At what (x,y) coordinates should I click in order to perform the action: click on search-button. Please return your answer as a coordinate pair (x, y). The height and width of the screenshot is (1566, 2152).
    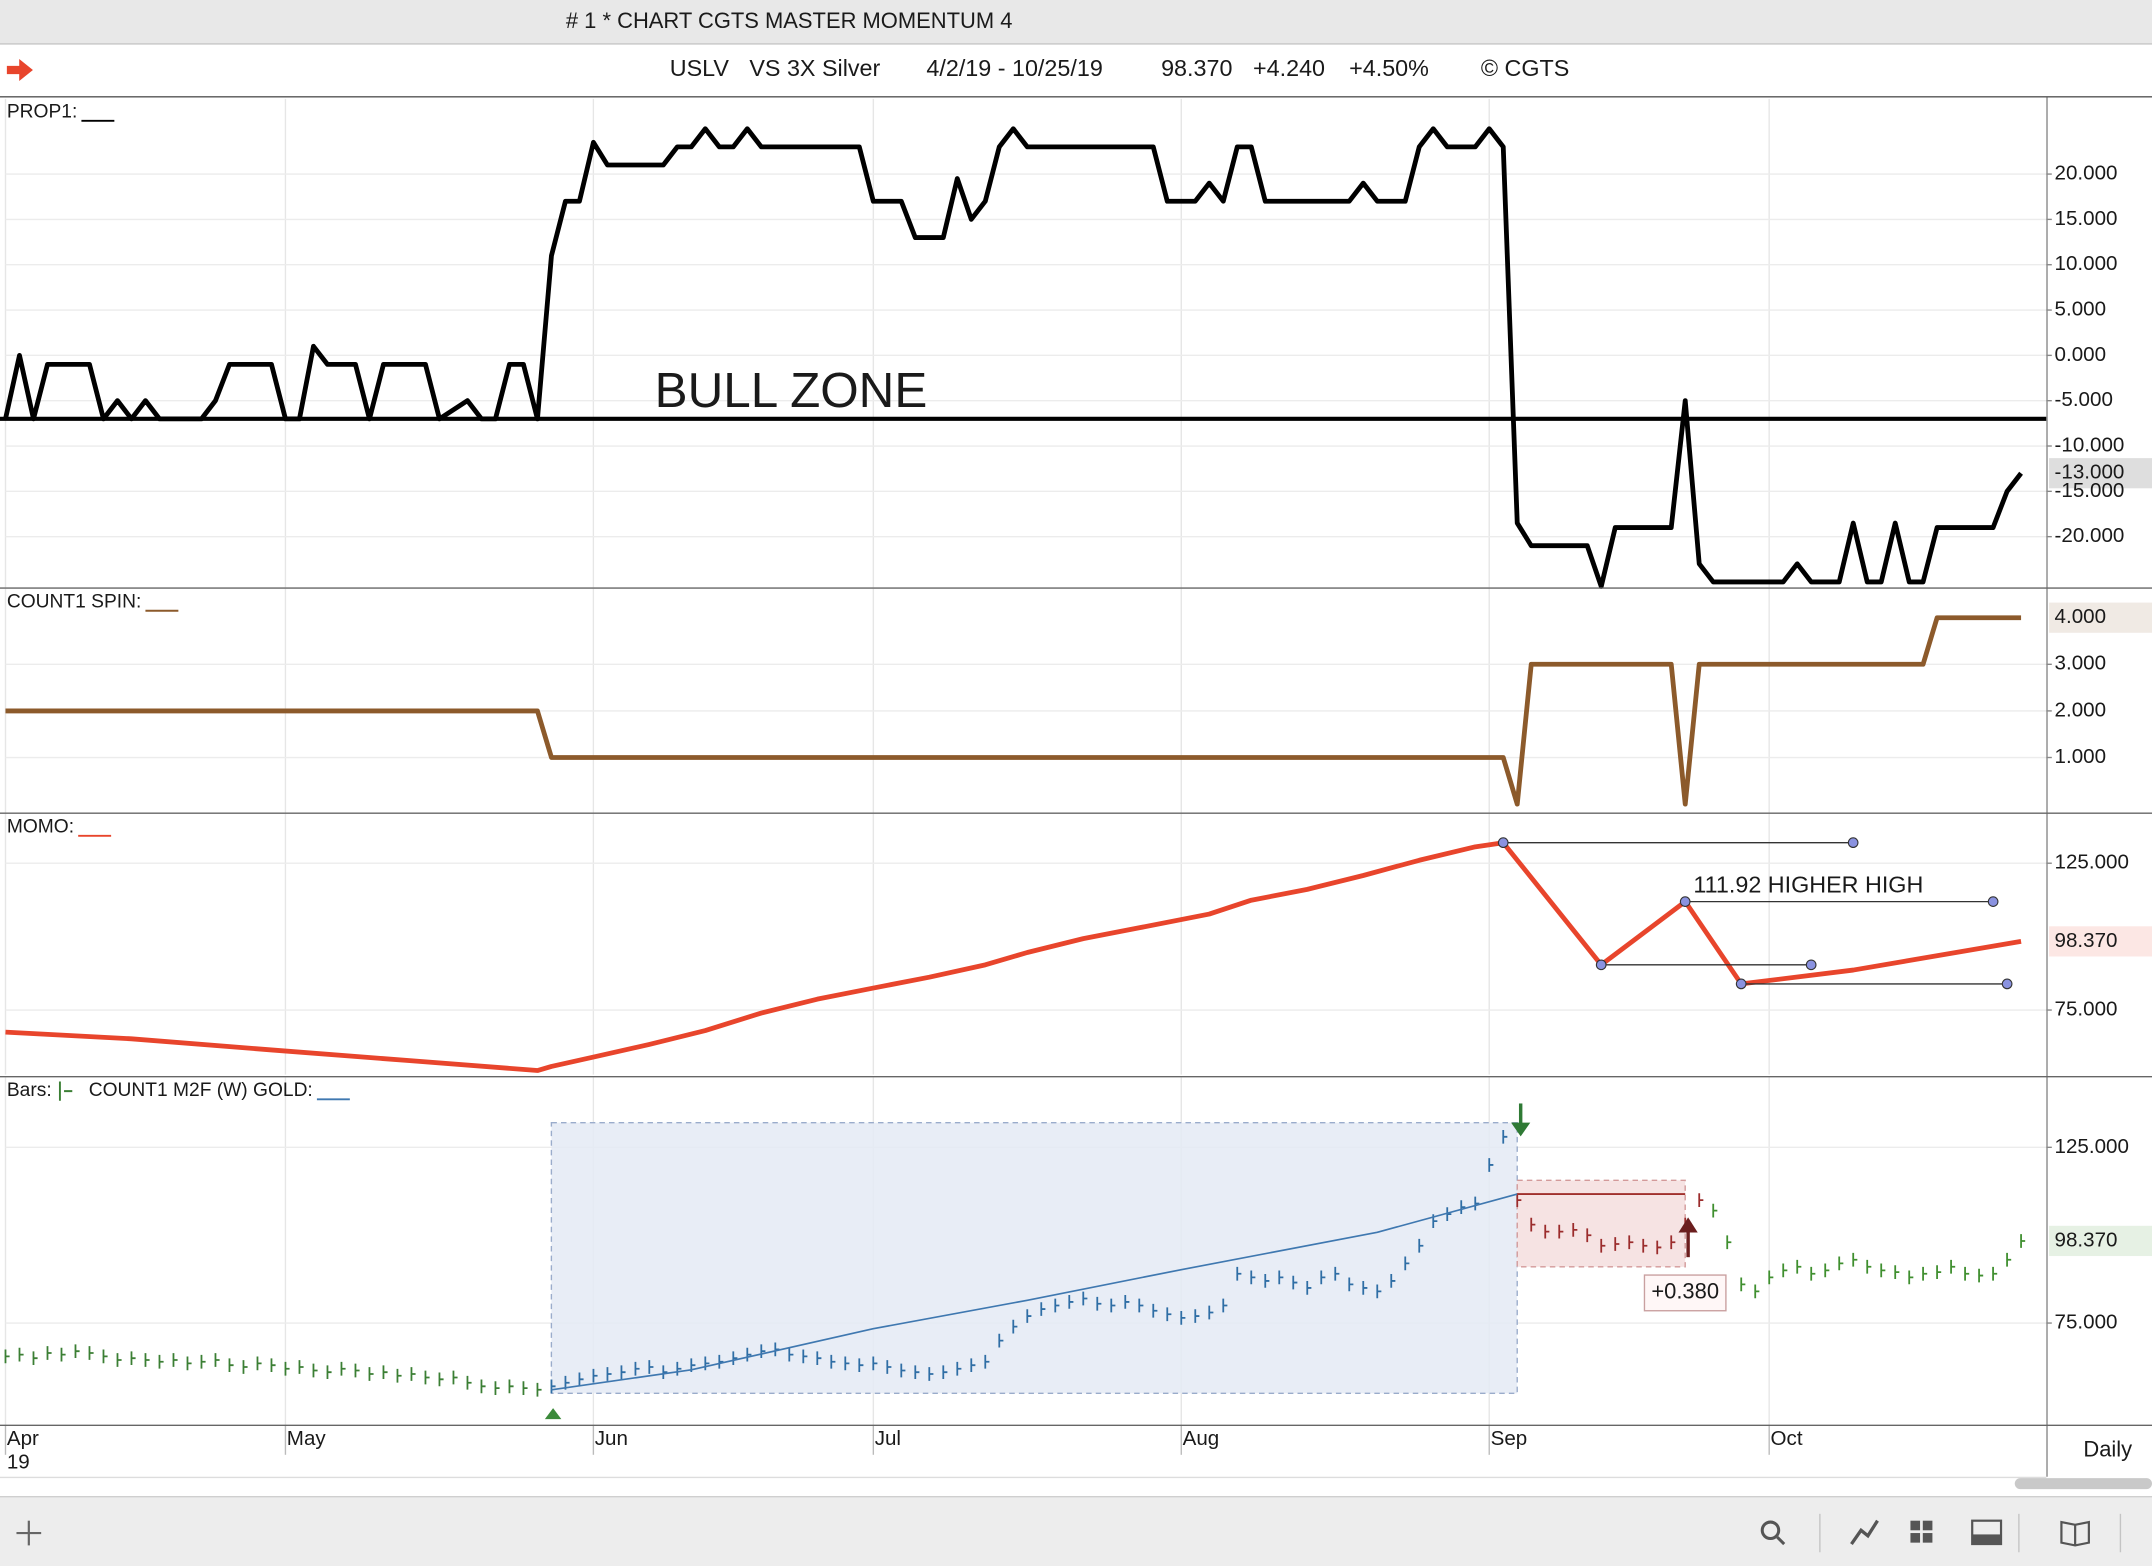
    Looking at the image, I should click on (1773, 1533).